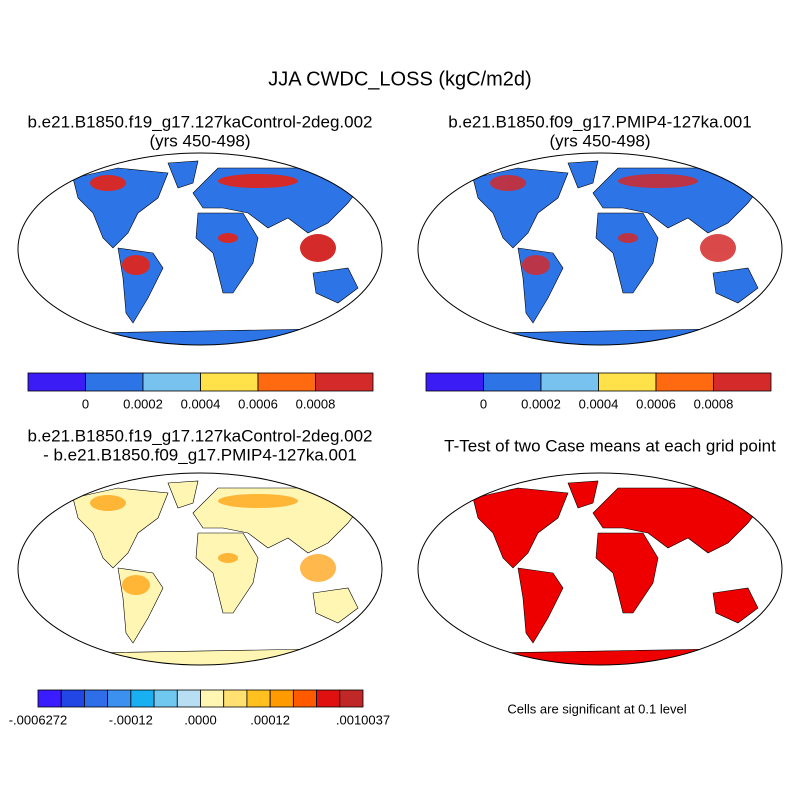 This screenshot has width=800, height=805. I want to click on panel-title: - b.e21.B1850.f09_g17.PMIP4-127ka.001, so click(200, 454).